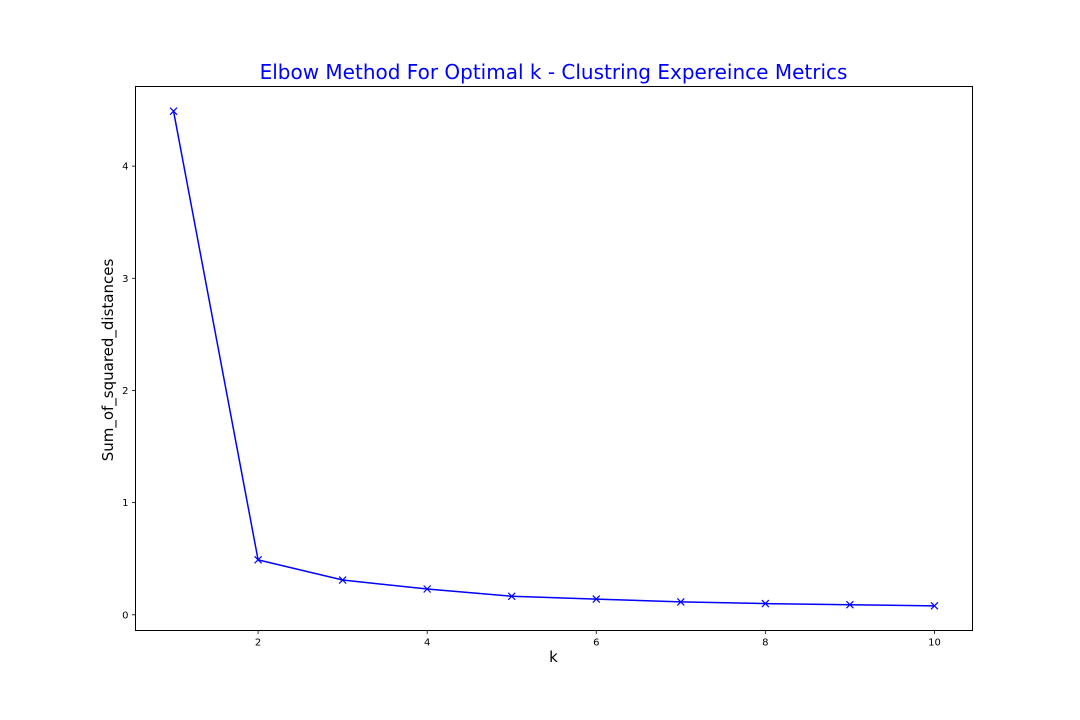 The width and height of the screenshot is (1080, 720). I want to click on x-tick-label: 4, so click(427, 643).